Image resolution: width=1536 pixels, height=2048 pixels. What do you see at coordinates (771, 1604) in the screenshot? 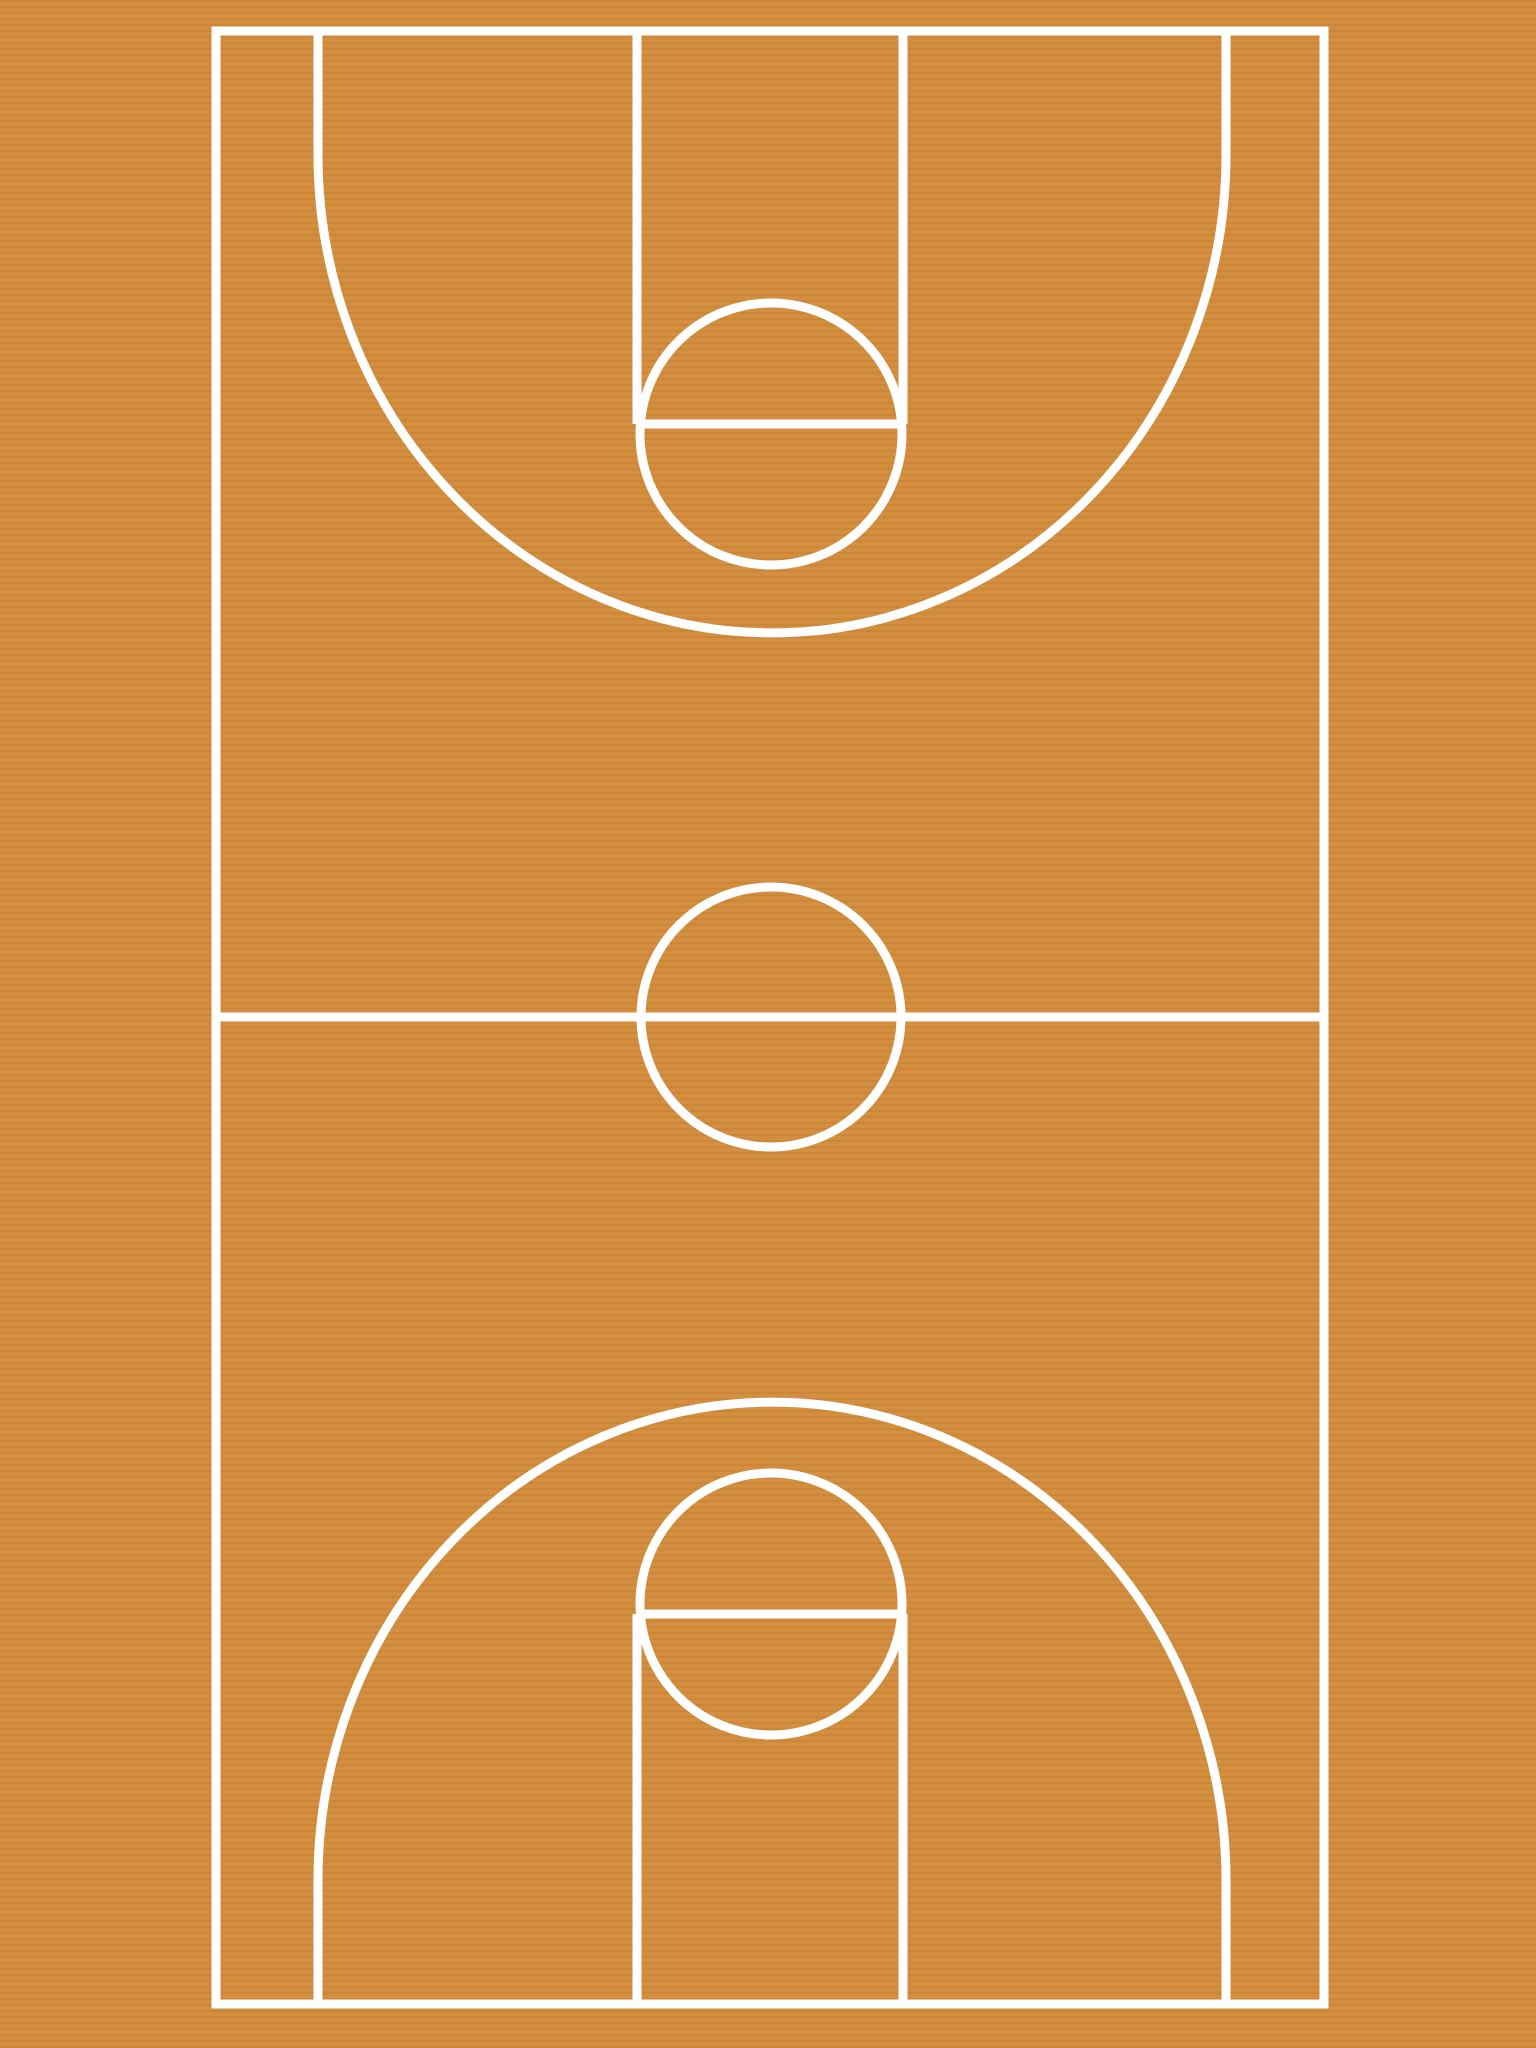
I see `bottom-free-throw-circle` at bounding box center [771, 1604].